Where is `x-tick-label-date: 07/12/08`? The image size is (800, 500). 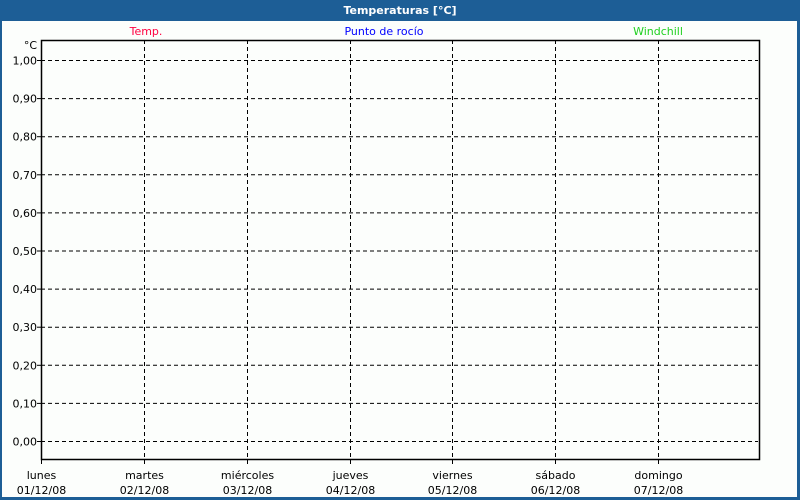
x-tick-label-date: 07/12/08 is located at coordinates (658, 490).